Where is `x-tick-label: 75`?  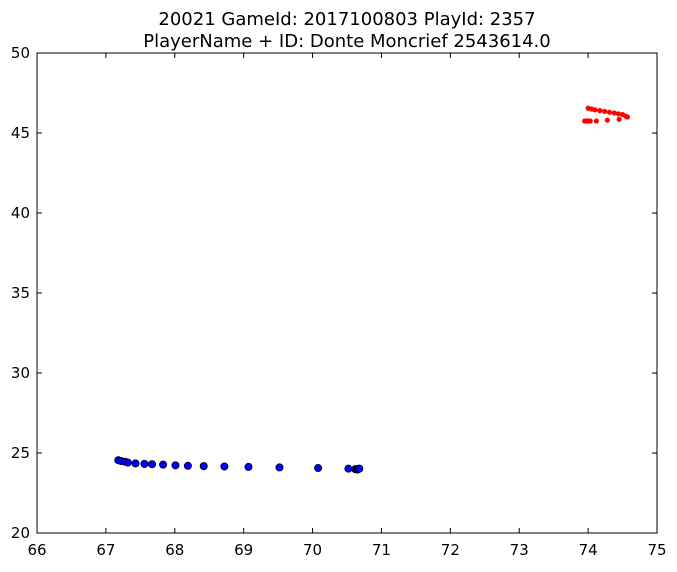 x-tick-label: 75 is located at coordinates (656, 550).